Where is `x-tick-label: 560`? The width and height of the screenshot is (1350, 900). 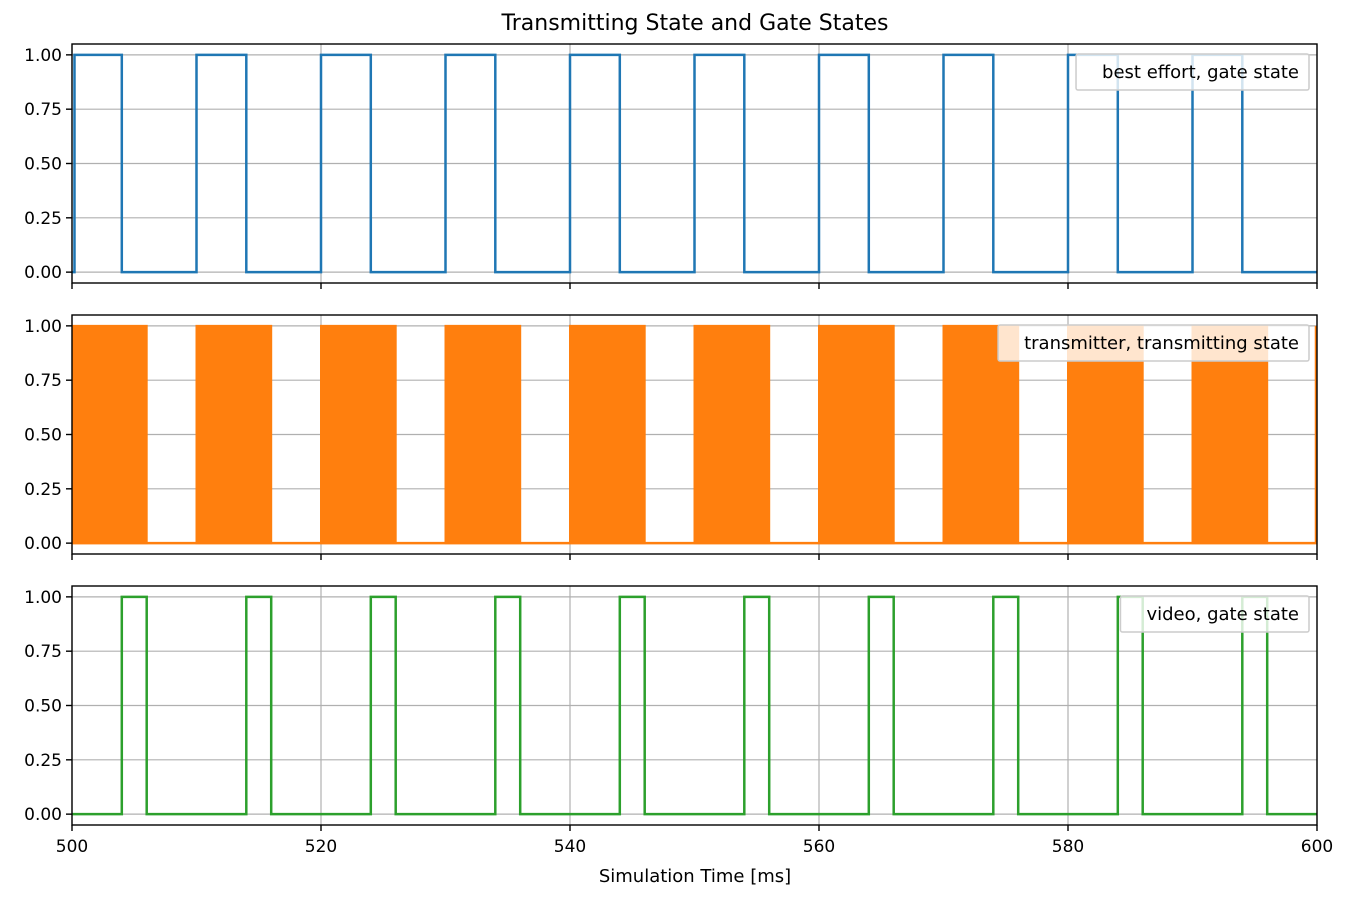 x-tick-label: 560 is located at coordinates (819, 847).